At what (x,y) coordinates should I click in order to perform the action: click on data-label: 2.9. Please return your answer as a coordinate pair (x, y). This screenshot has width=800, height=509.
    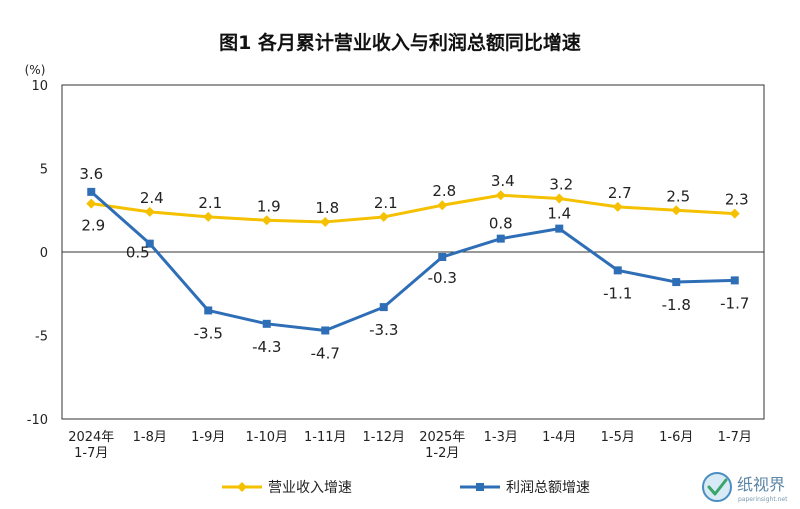
    Looking at the image, I should click on (93, 226).